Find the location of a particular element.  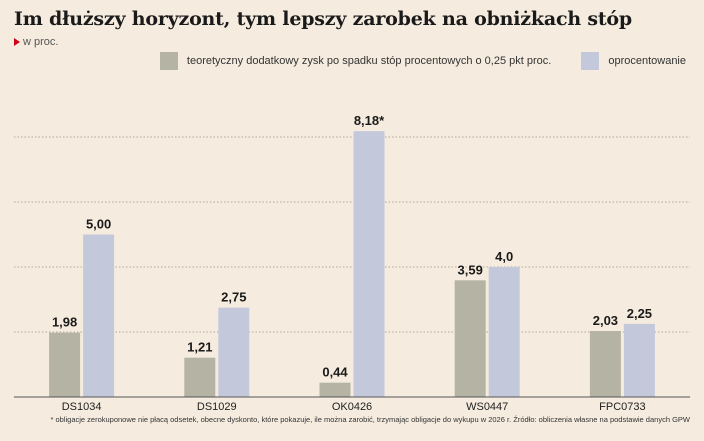

data-label-gain: 0,44 is located at coordinates (335, 372).